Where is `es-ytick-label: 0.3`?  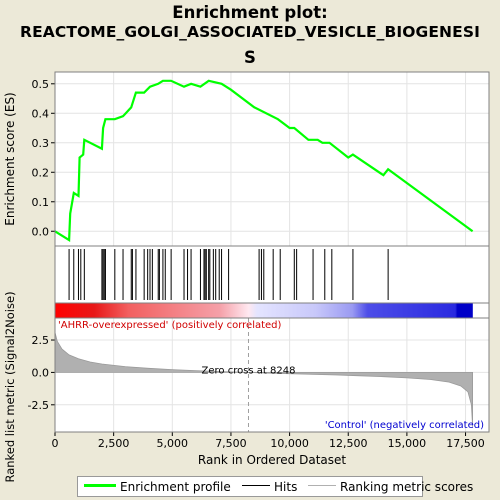 es-ytick-label: 0.3 is located at coordinates (41, 143).